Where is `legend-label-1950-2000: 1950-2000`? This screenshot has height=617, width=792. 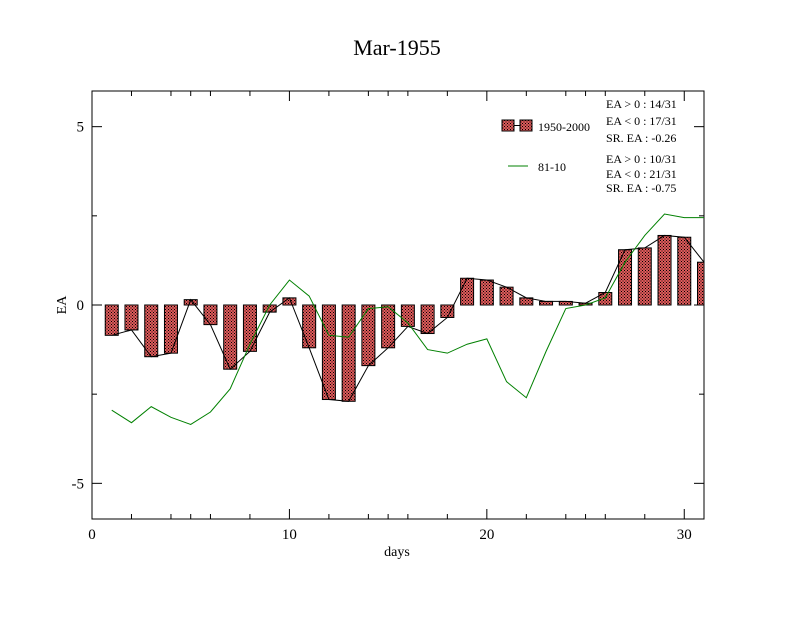
legend-label-1950-2000: 1950-2000 is located at coordinates (564, 127).